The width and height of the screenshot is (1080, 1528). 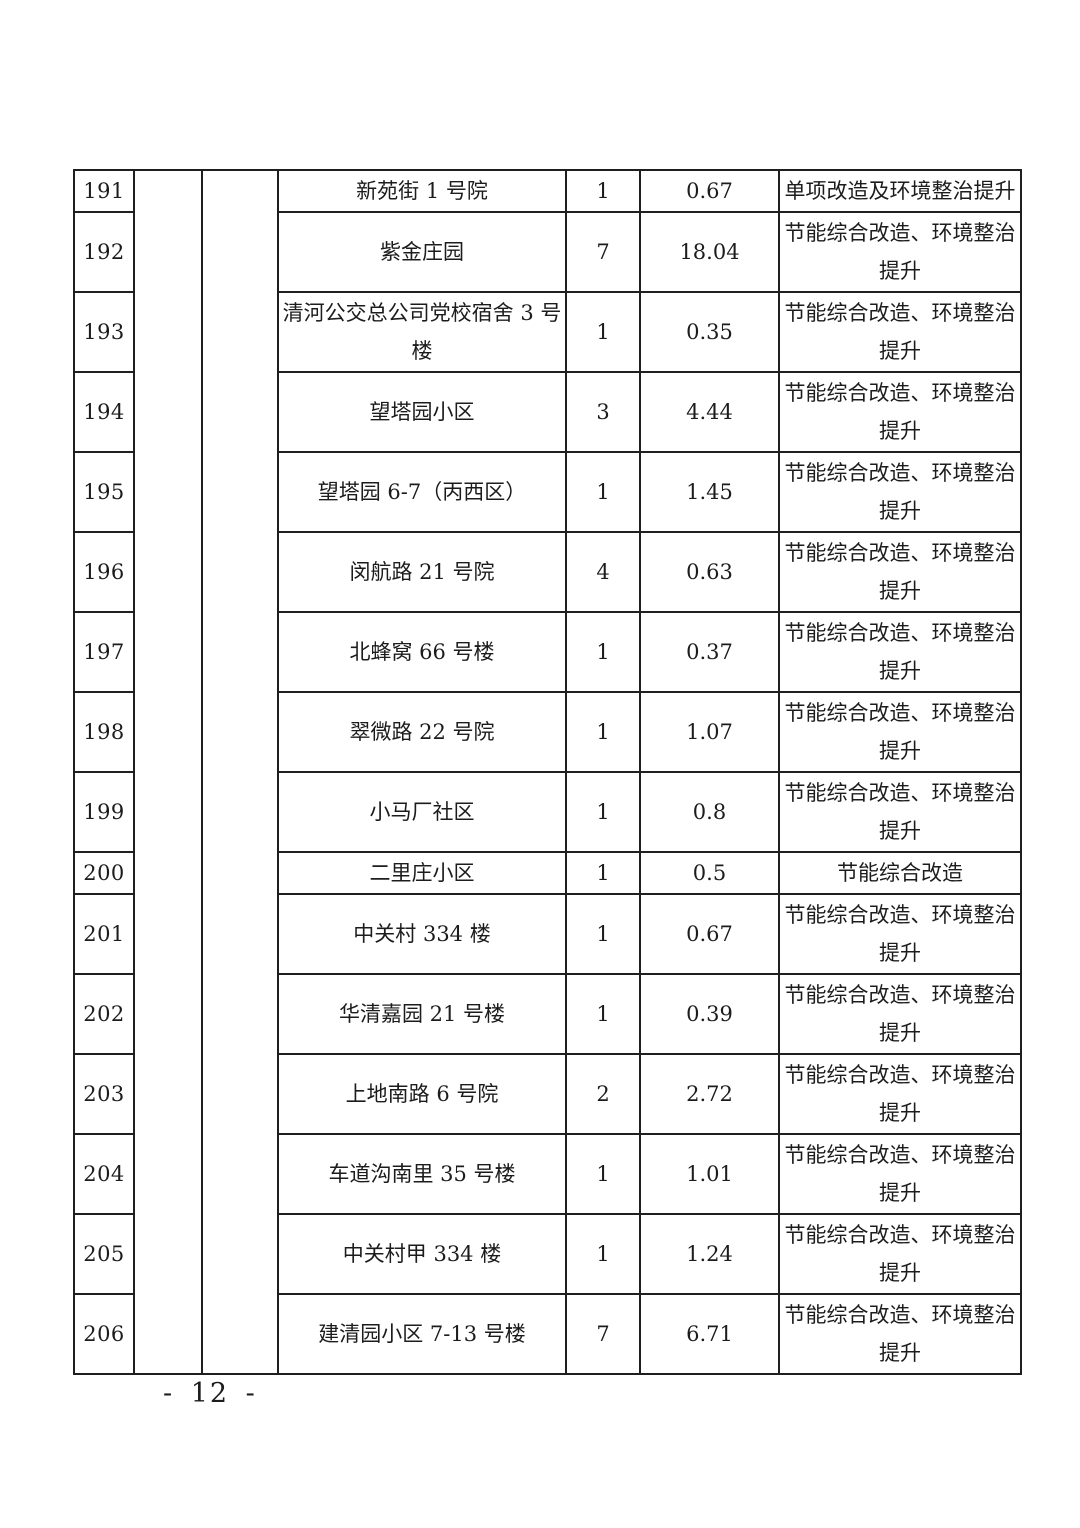 What do you see at coordinates (104, 572) in the screenshot?
I see `row-number-cell: 196` at bounding box center [104, 572].